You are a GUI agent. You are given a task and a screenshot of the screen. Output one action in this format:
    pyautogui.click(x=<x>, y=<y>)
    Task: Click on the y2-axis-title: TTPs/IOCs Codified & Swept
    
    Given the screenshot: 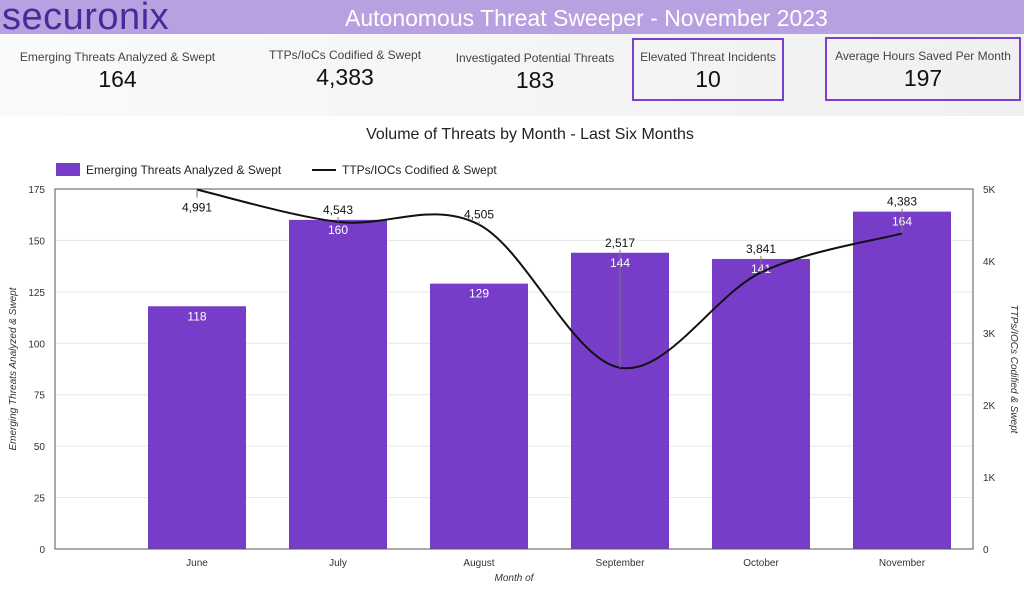 What is the action you would take?
    pyautogui.click(x=1013, y=370)
    